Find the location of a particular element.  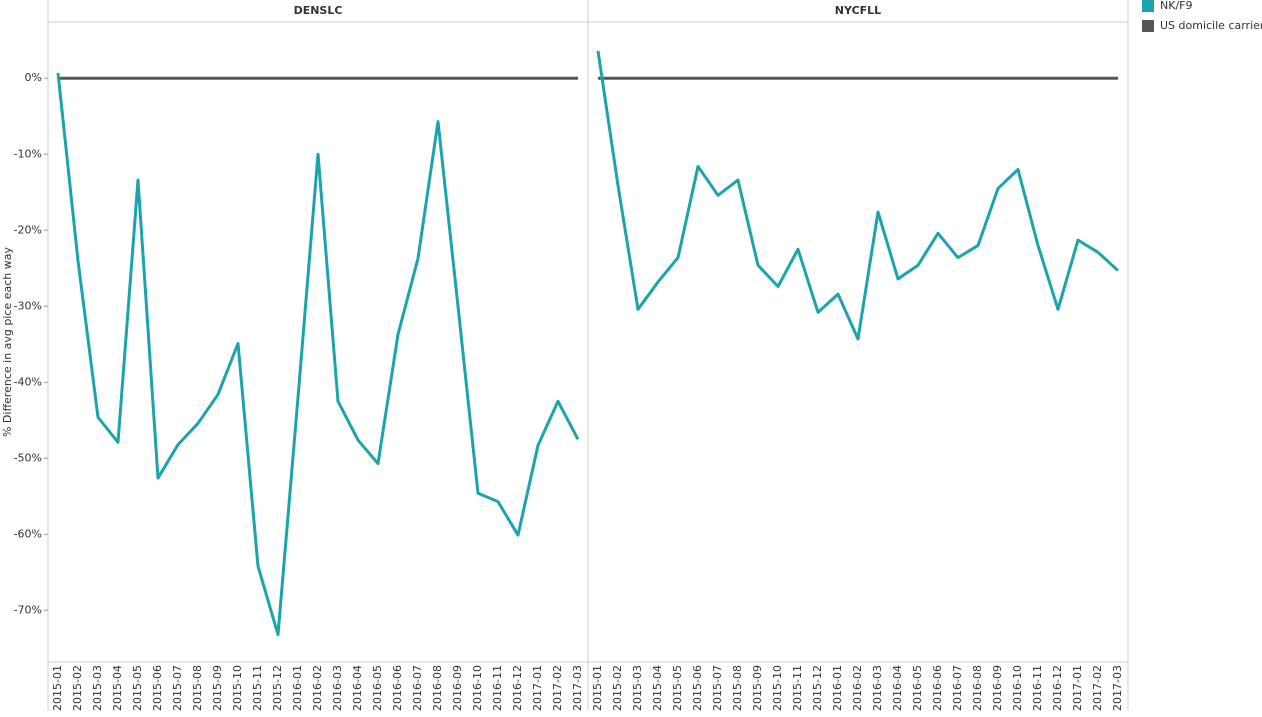

legend-label: NK/F9 is located at coordinates (1176, 6).